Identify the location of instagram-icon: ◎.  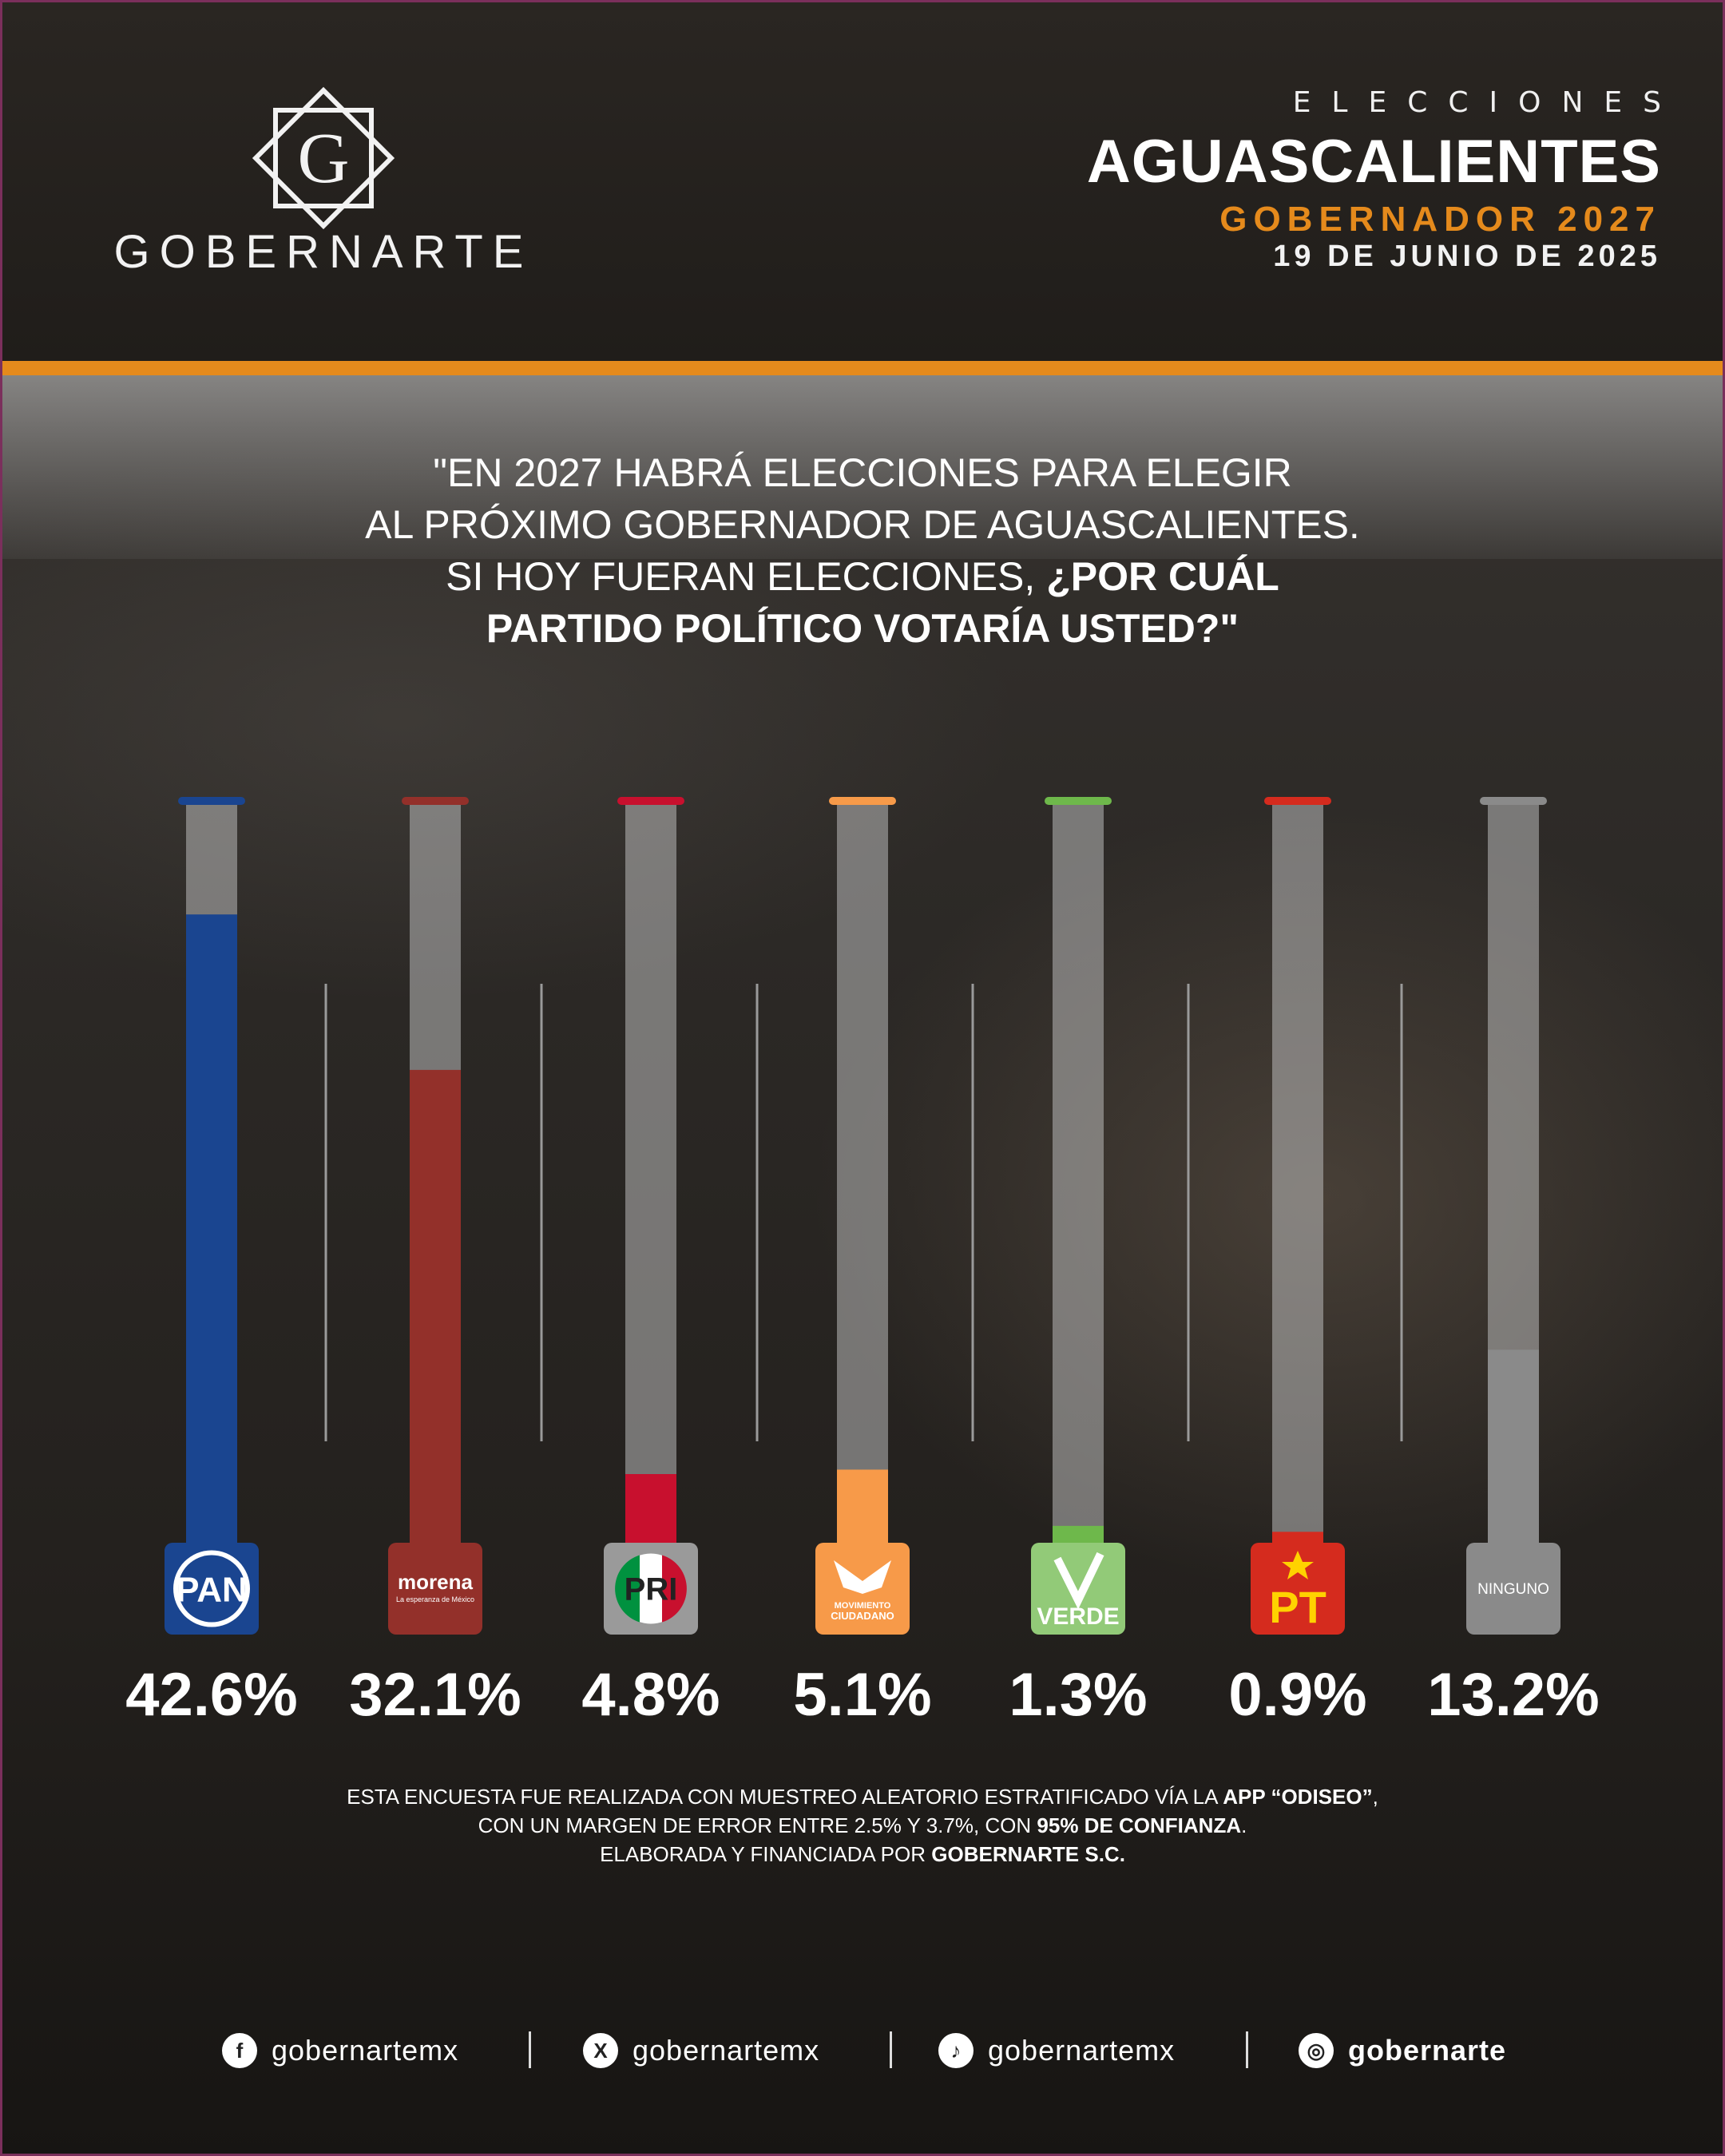
(1317, 2050).